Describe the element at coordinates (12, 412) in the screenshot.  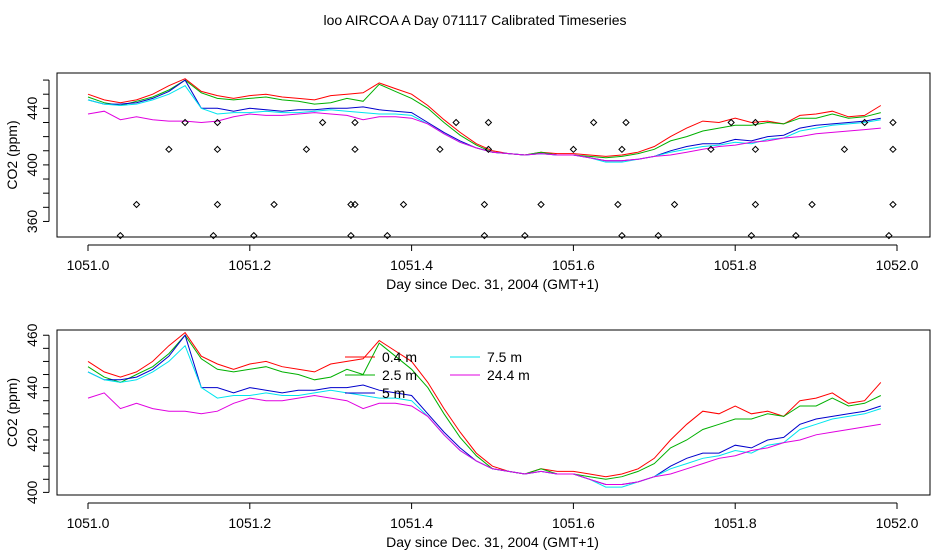
I see `bottom-y-axis-label: CO2 (ppm)` at that location.